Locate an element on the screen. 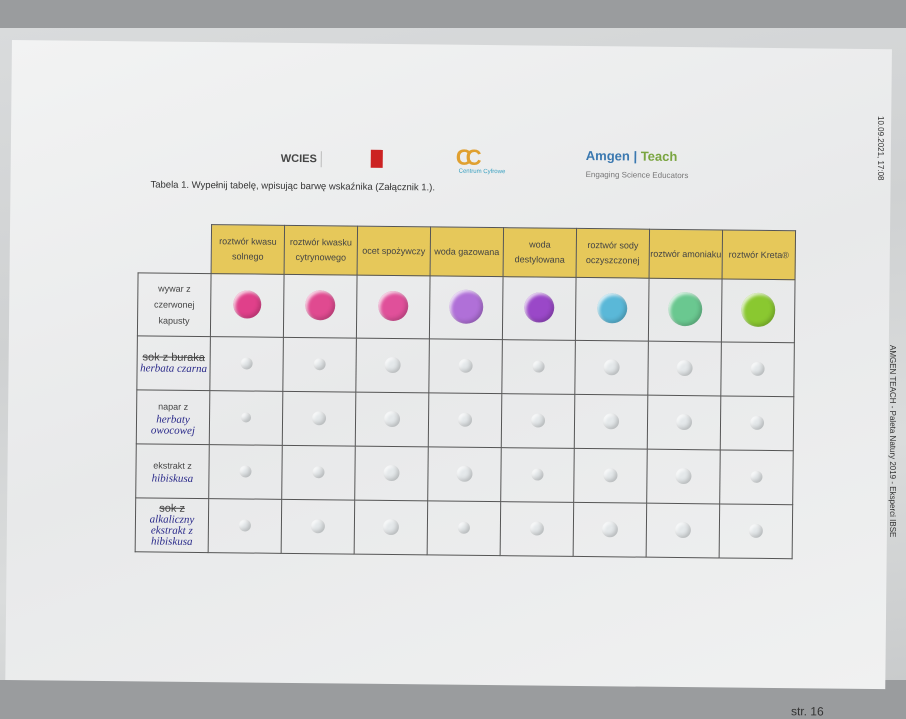  handwritten-label: hibiskusa is located at coordinates (172, 478).